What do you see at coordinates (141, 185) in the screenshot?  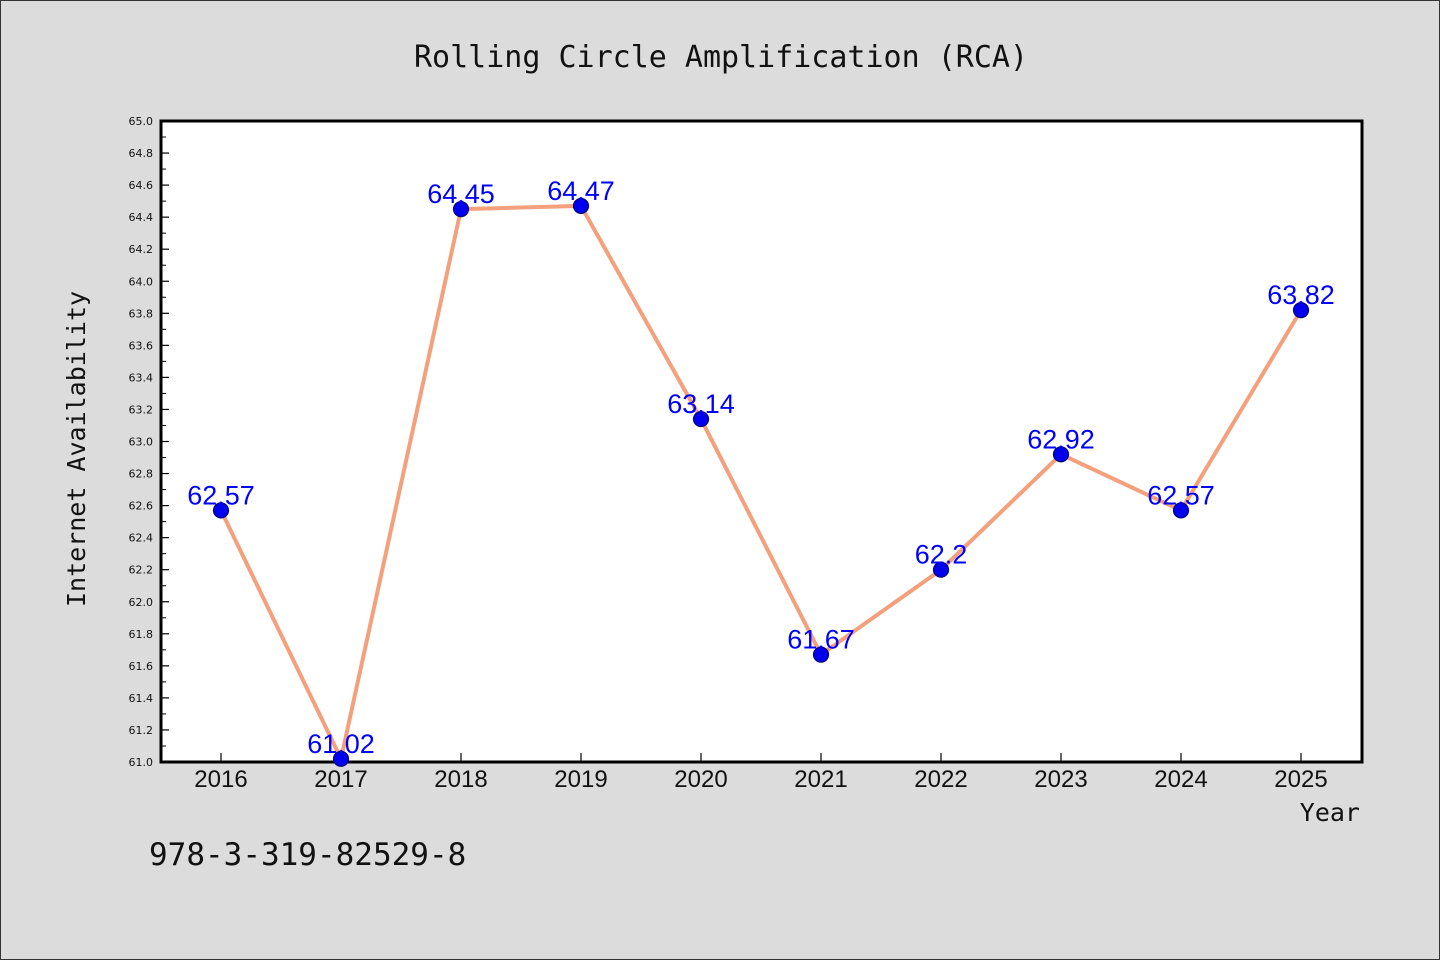 I see `y-tick-label: 64.6` at bounding box center [141, 185].